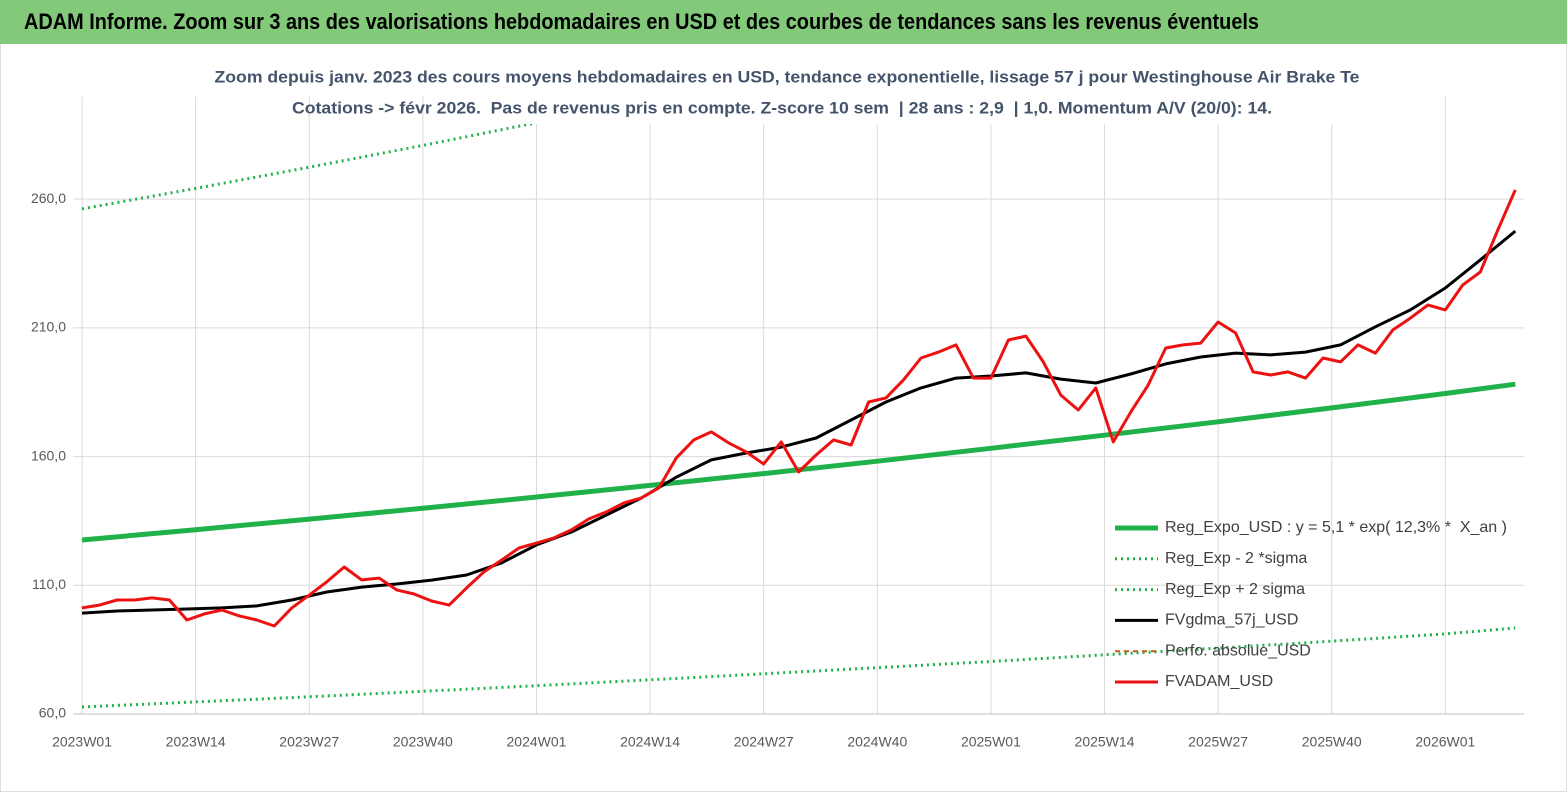  Describe the element at coordinates (1219, 681) in the screenshot. I see `legend-label: FVADAM_USD` at that location.